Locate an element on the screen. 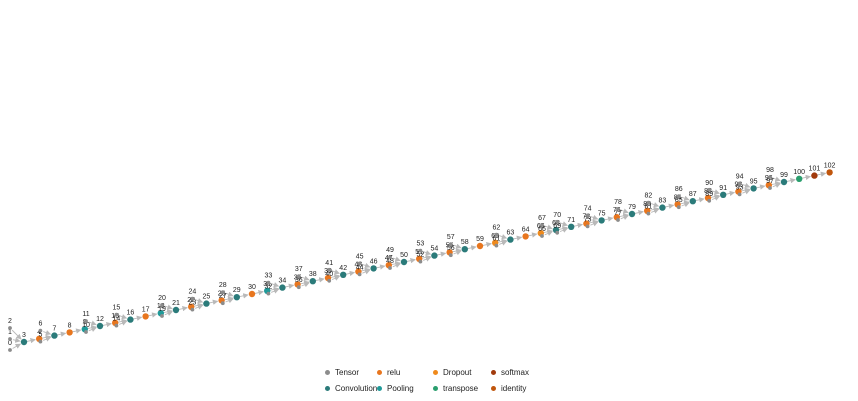 This screenshot has height=401, width=858. node-label: 62 is located at coordinates (497, 228).